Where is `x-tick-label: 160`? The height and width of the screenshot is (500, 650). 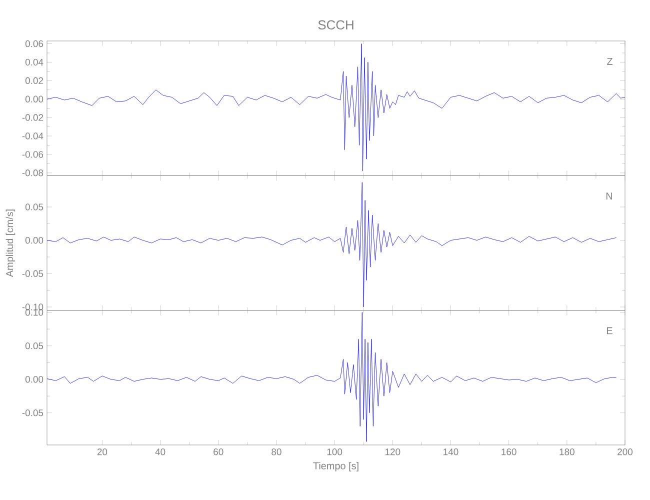
x-tick-label: 160 is located at coordinates (509, 452).